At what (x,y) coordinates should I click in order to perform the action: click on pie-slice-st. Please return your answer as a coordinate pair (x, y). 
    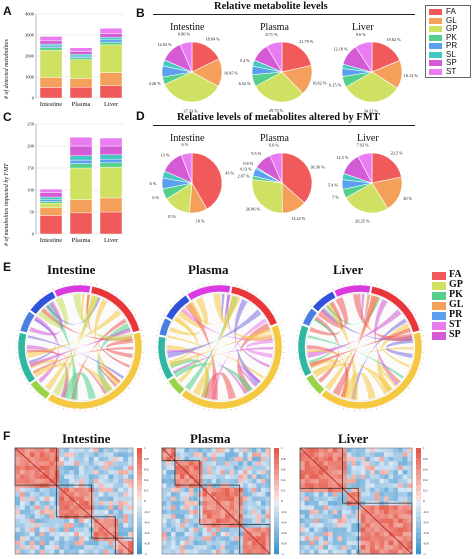
    Looking at the image, I should click on (186, 168).